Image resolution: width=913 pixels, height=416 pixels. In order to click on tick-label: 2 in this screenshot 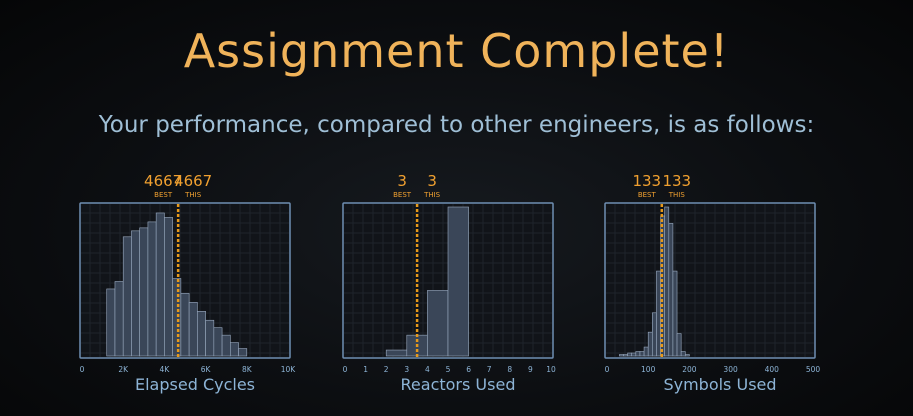, I will do `click(386, 369)`.